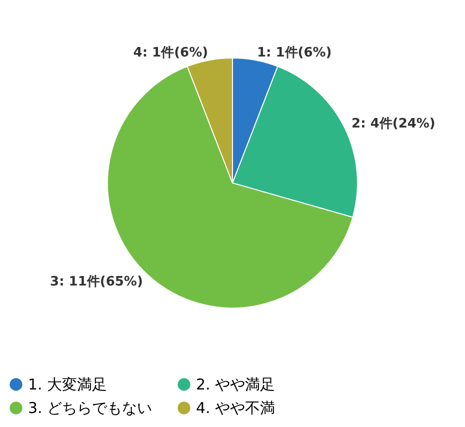  What do you see at coordinates (68, 384) in the screenshot?
I see `legend-label: 1. 大変満足` at bounding box center [68, 384].